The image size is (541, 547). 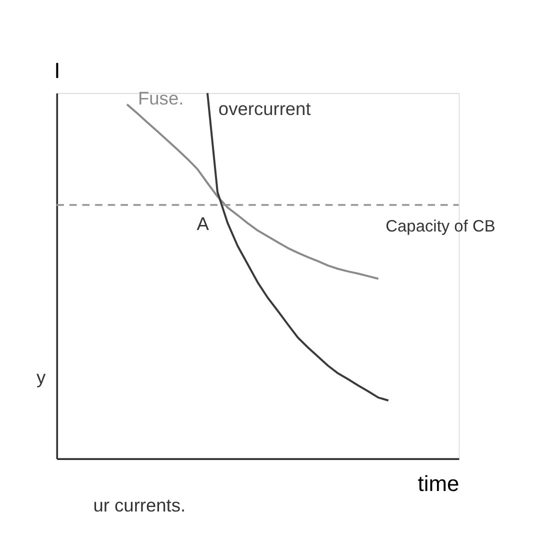 I want to click on y-axis-title: I, so click(x=57, y=70).